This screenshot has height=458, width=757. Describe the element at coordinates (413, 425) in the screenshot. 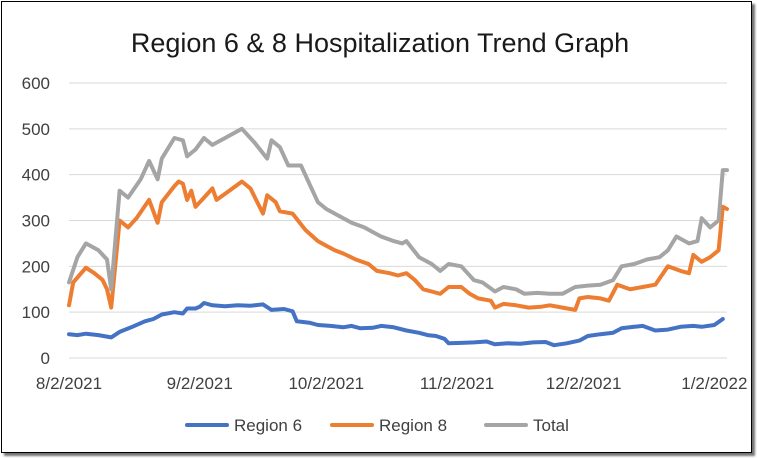

I see `legend-label-region-8: Region 8` at that location.